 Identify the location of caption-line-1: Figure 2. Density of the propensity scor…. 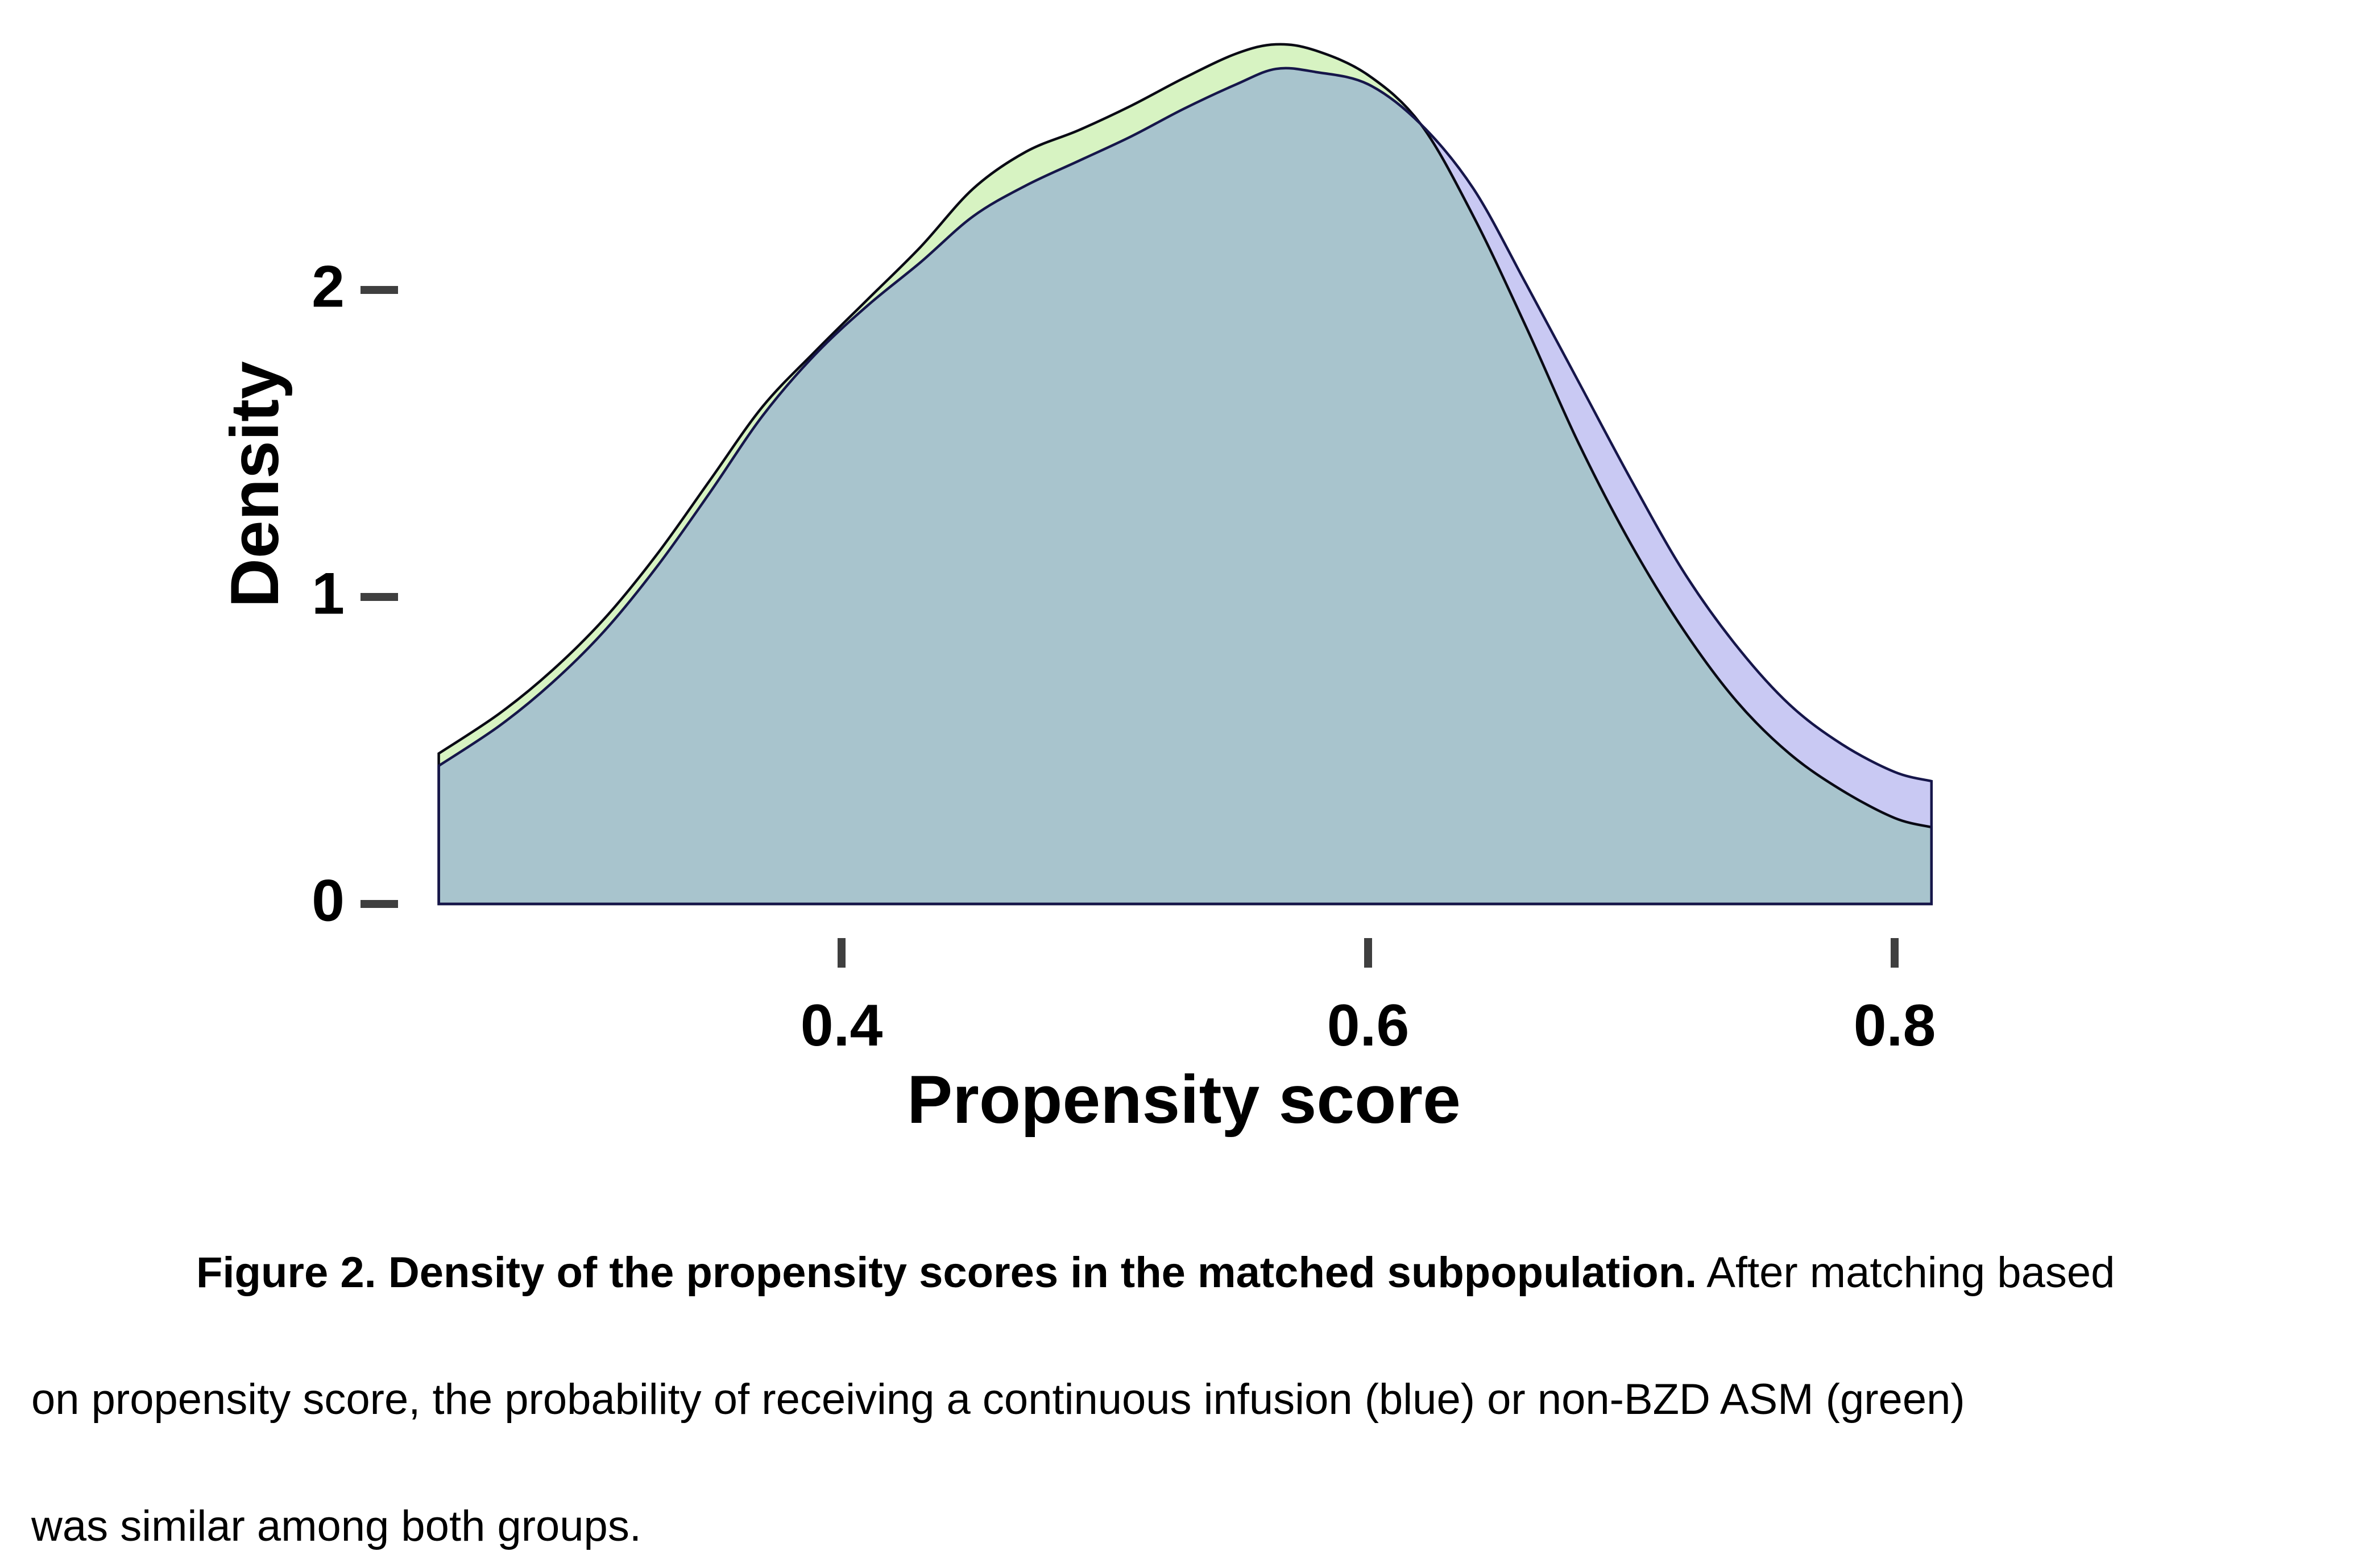
(1155, 1272).